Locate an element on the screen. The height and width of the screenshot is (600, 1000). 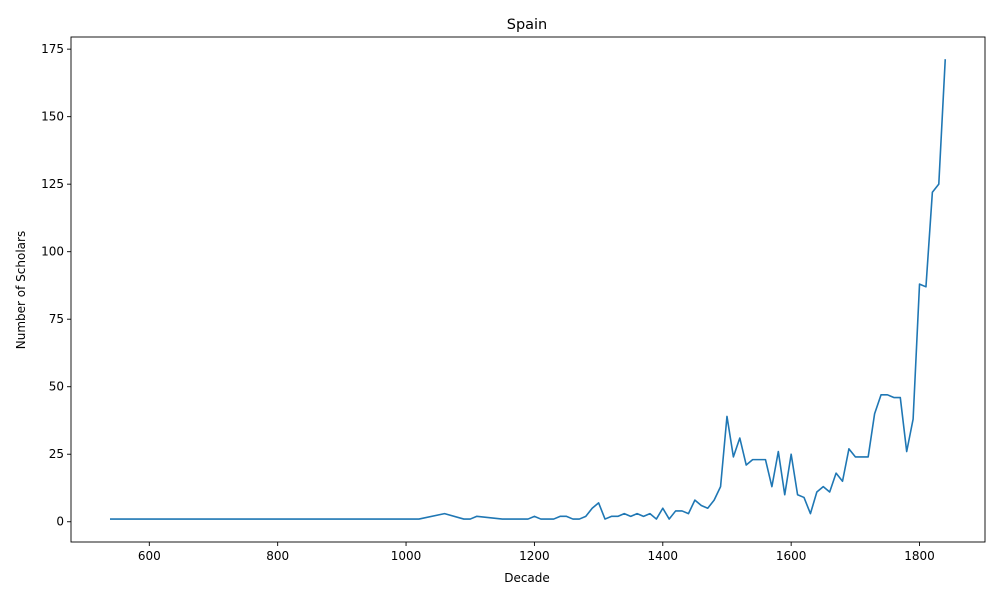
y-axis-label: Number of Scholars is located at coordinates (21, 290).